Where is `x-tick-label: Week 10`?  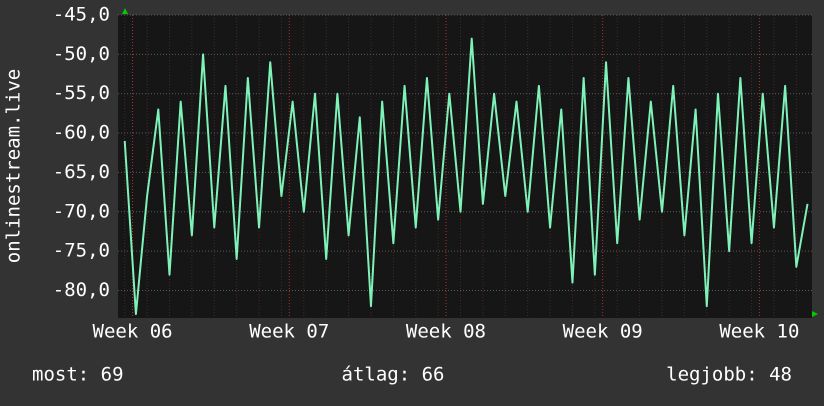 x-tick-label: Week 10 is located at coordinates (759, 332).